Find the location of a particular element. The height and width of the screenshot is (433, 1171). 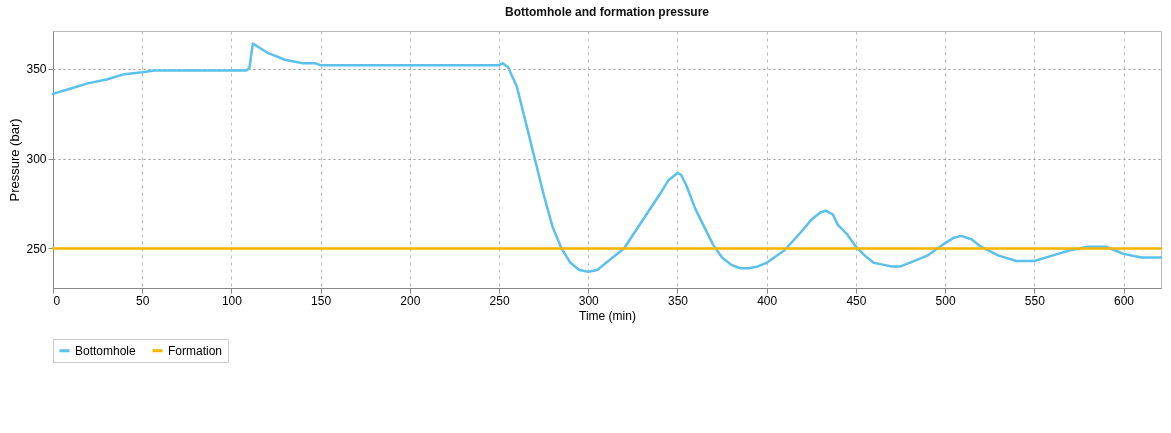

x-tick-label: 550 is located at coordinates (1035, 300).